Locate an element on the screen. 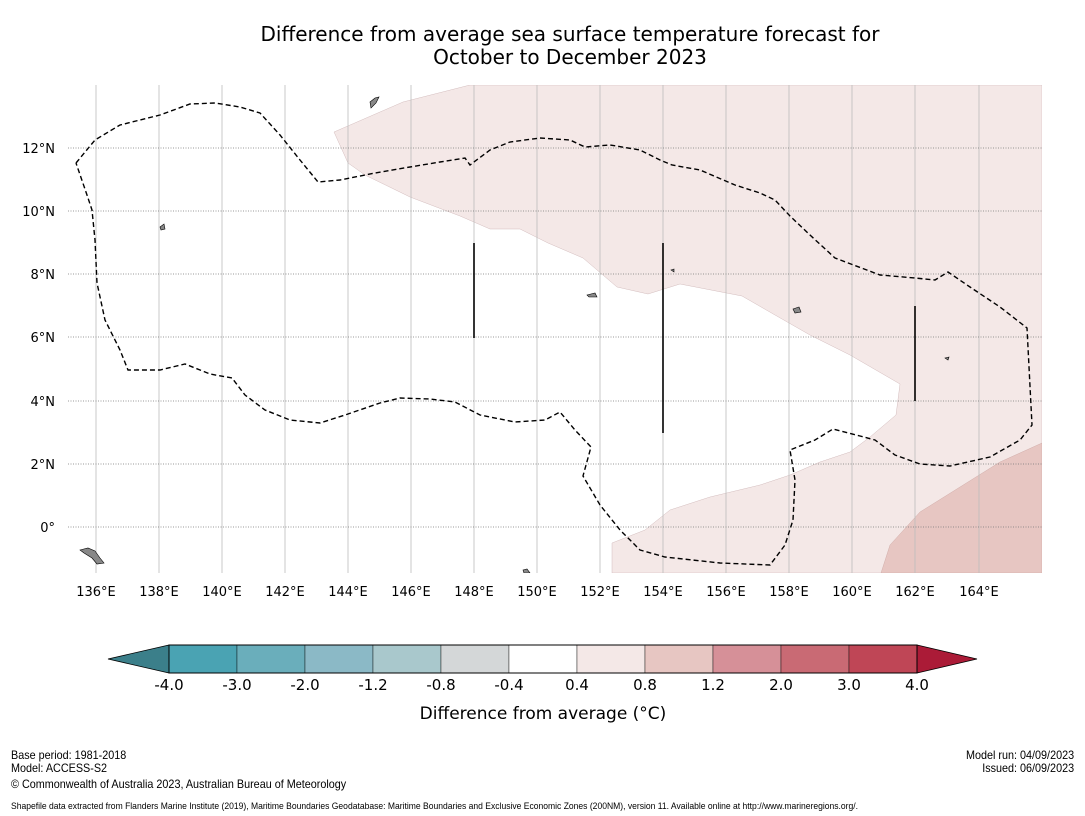 This screenshot has width=1085, height=816. colorbar-tick: 0.8 is located at coordinates (645, 685).